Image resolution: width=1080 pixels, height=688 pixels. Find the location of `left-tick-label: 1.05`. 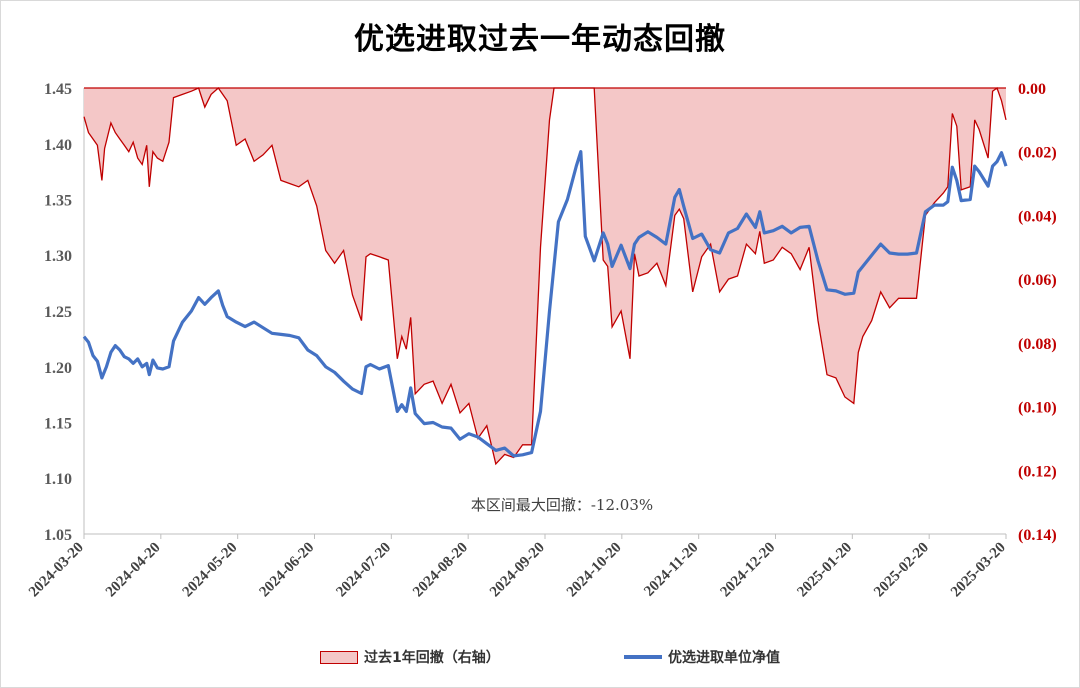

left-tick-label: 1.05 is located at coordinates (58, 535).